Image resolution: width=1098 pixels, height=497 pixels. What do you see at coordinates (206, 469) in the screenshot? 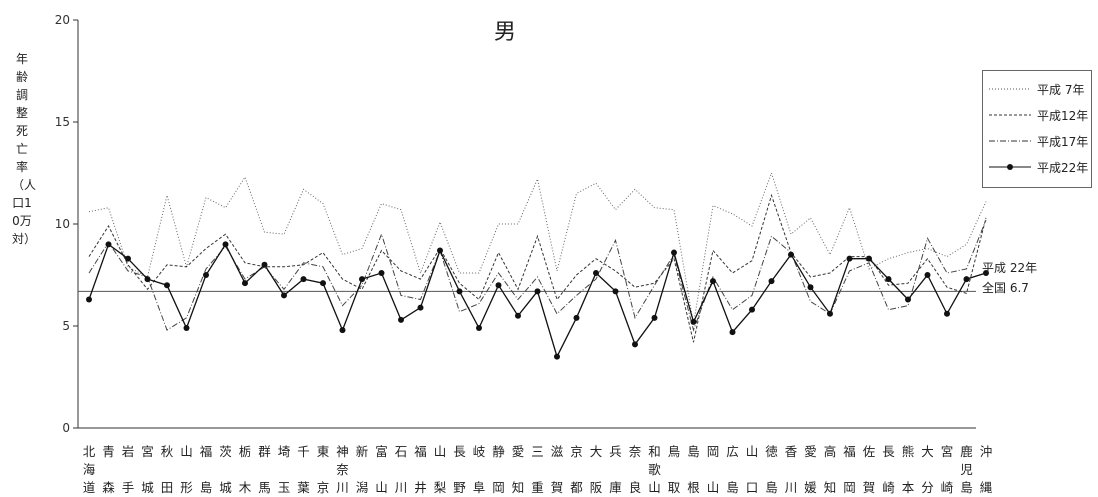
I see `x-tick-label: 福島` at bounding box center [206, 469].